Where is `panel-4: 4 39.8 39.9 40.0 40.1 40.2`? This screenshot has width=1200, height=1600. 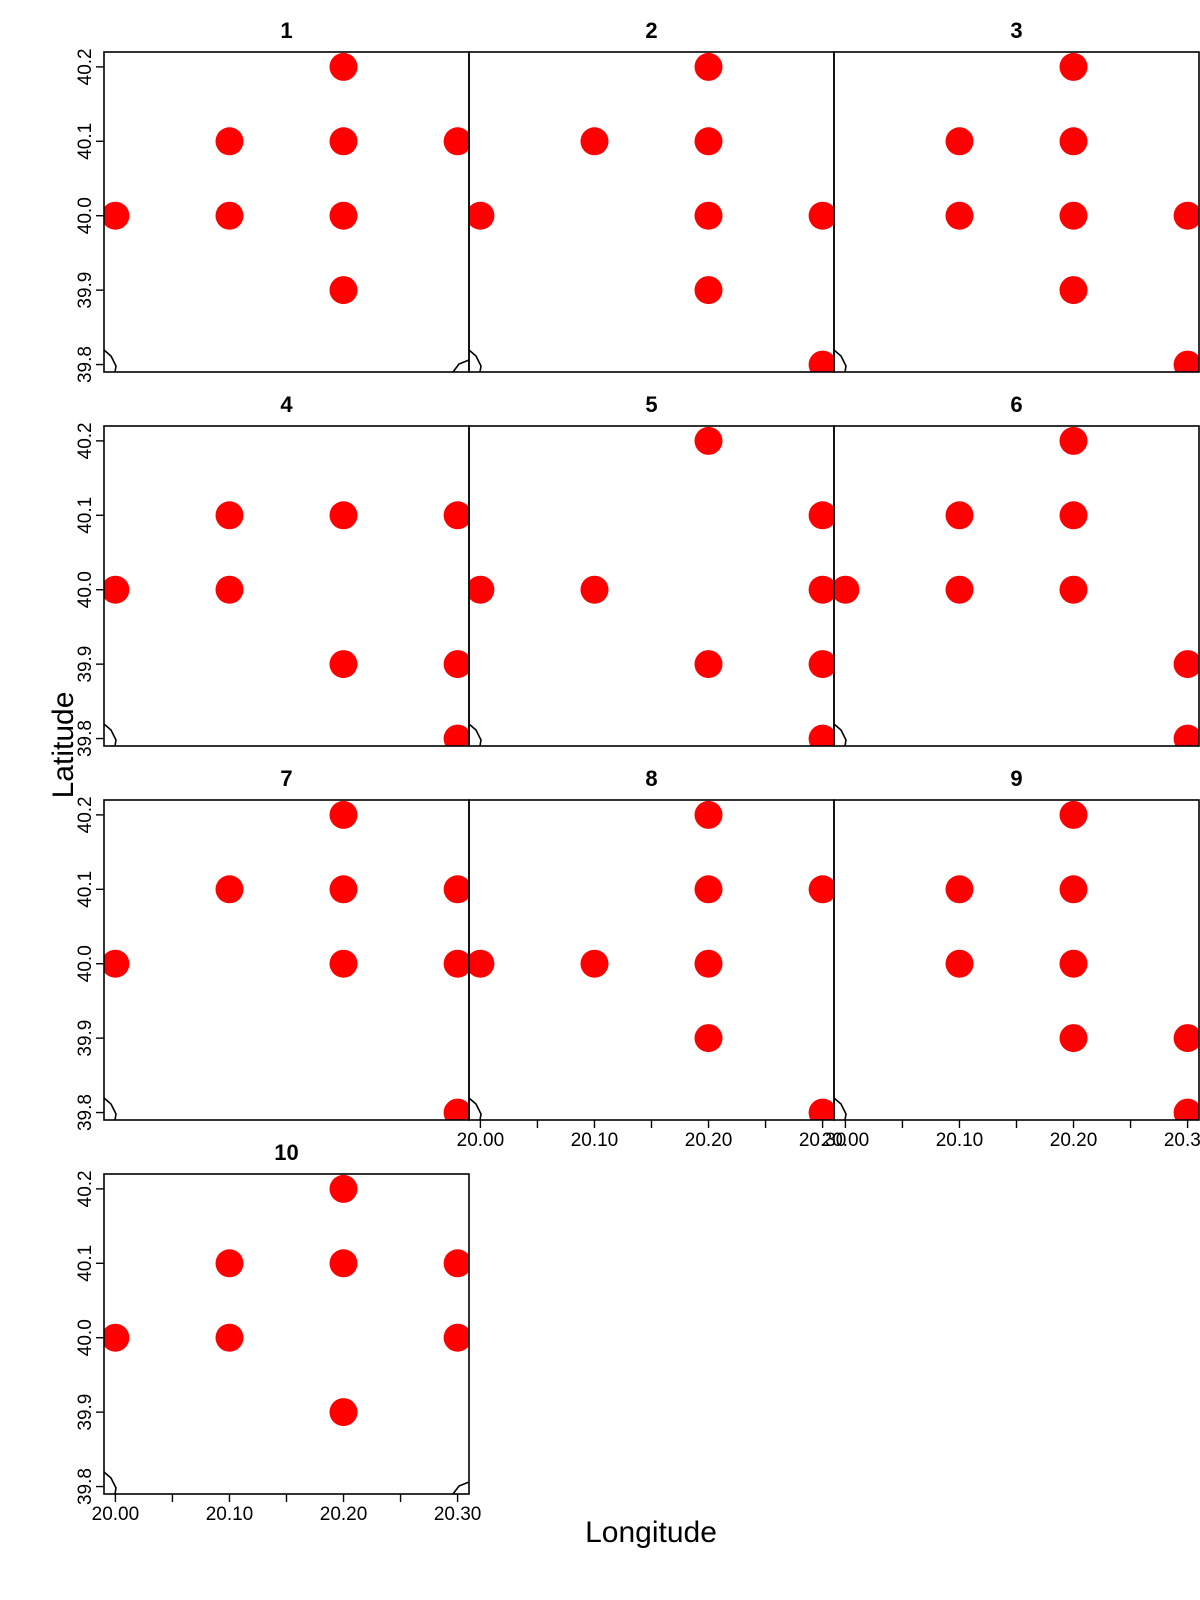 panel-4: 4 39.8 39.9 40.0 40.1 40.2 is located at coordinates (272, 574).